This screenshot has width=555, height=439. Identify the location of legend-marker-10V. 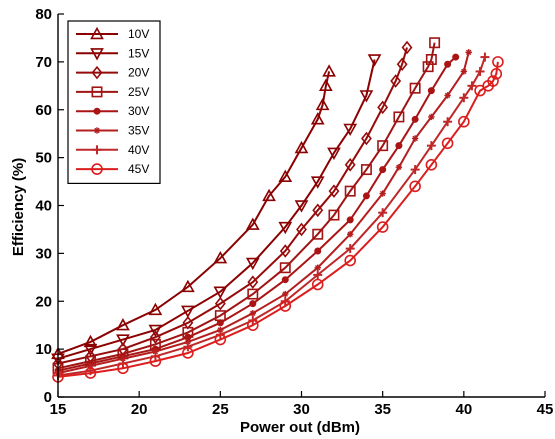
(97, 33).